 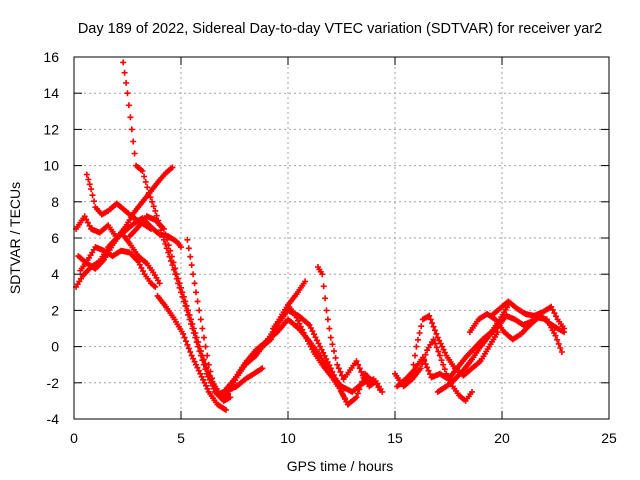 What do you see at coordinates (15, 238) in the screenshot?
I see `y-axis-label: SDTVAR / TECUs` at bounding box center [15, 238].